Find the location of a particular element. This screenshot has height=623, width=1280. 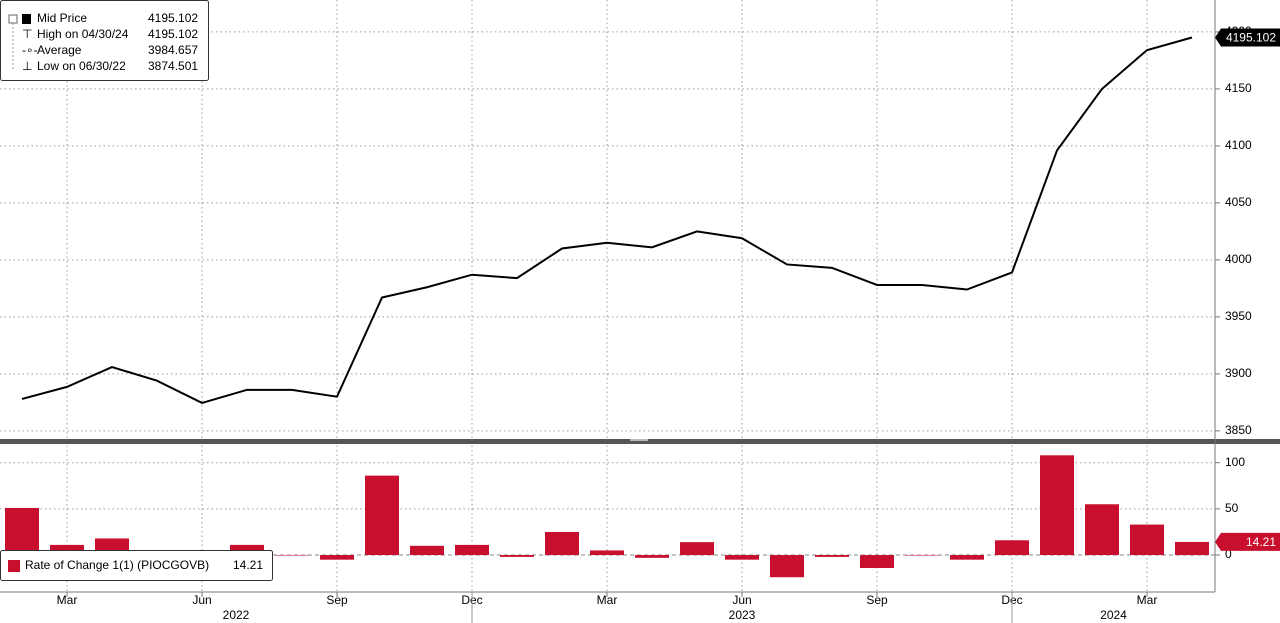

last-value-label: 4195.102 is located at coordinates (1251, 38).